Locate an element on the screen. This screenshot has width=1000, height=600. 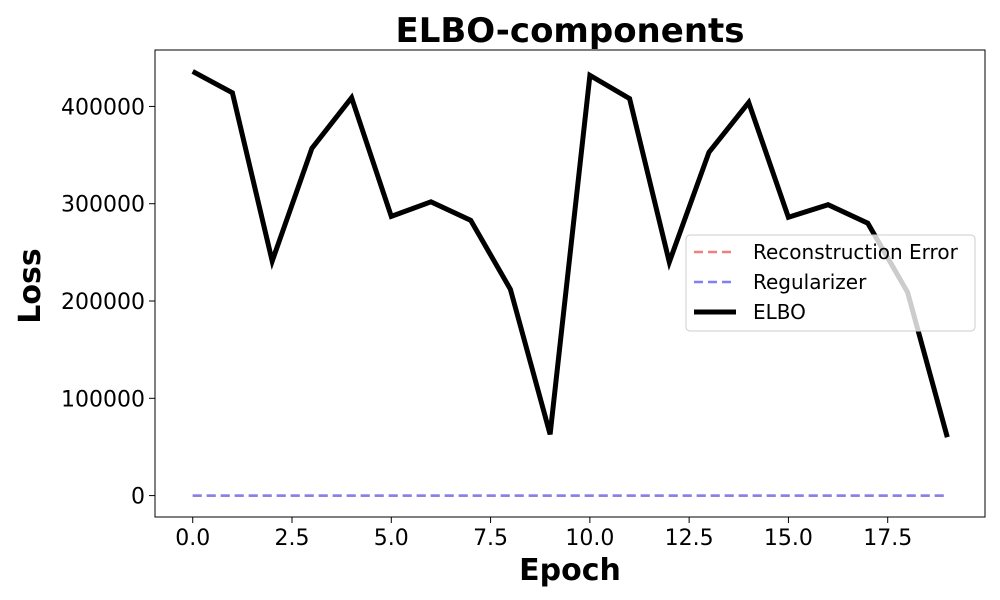
legend-label: ELBO is located at coordinates (779, 312).